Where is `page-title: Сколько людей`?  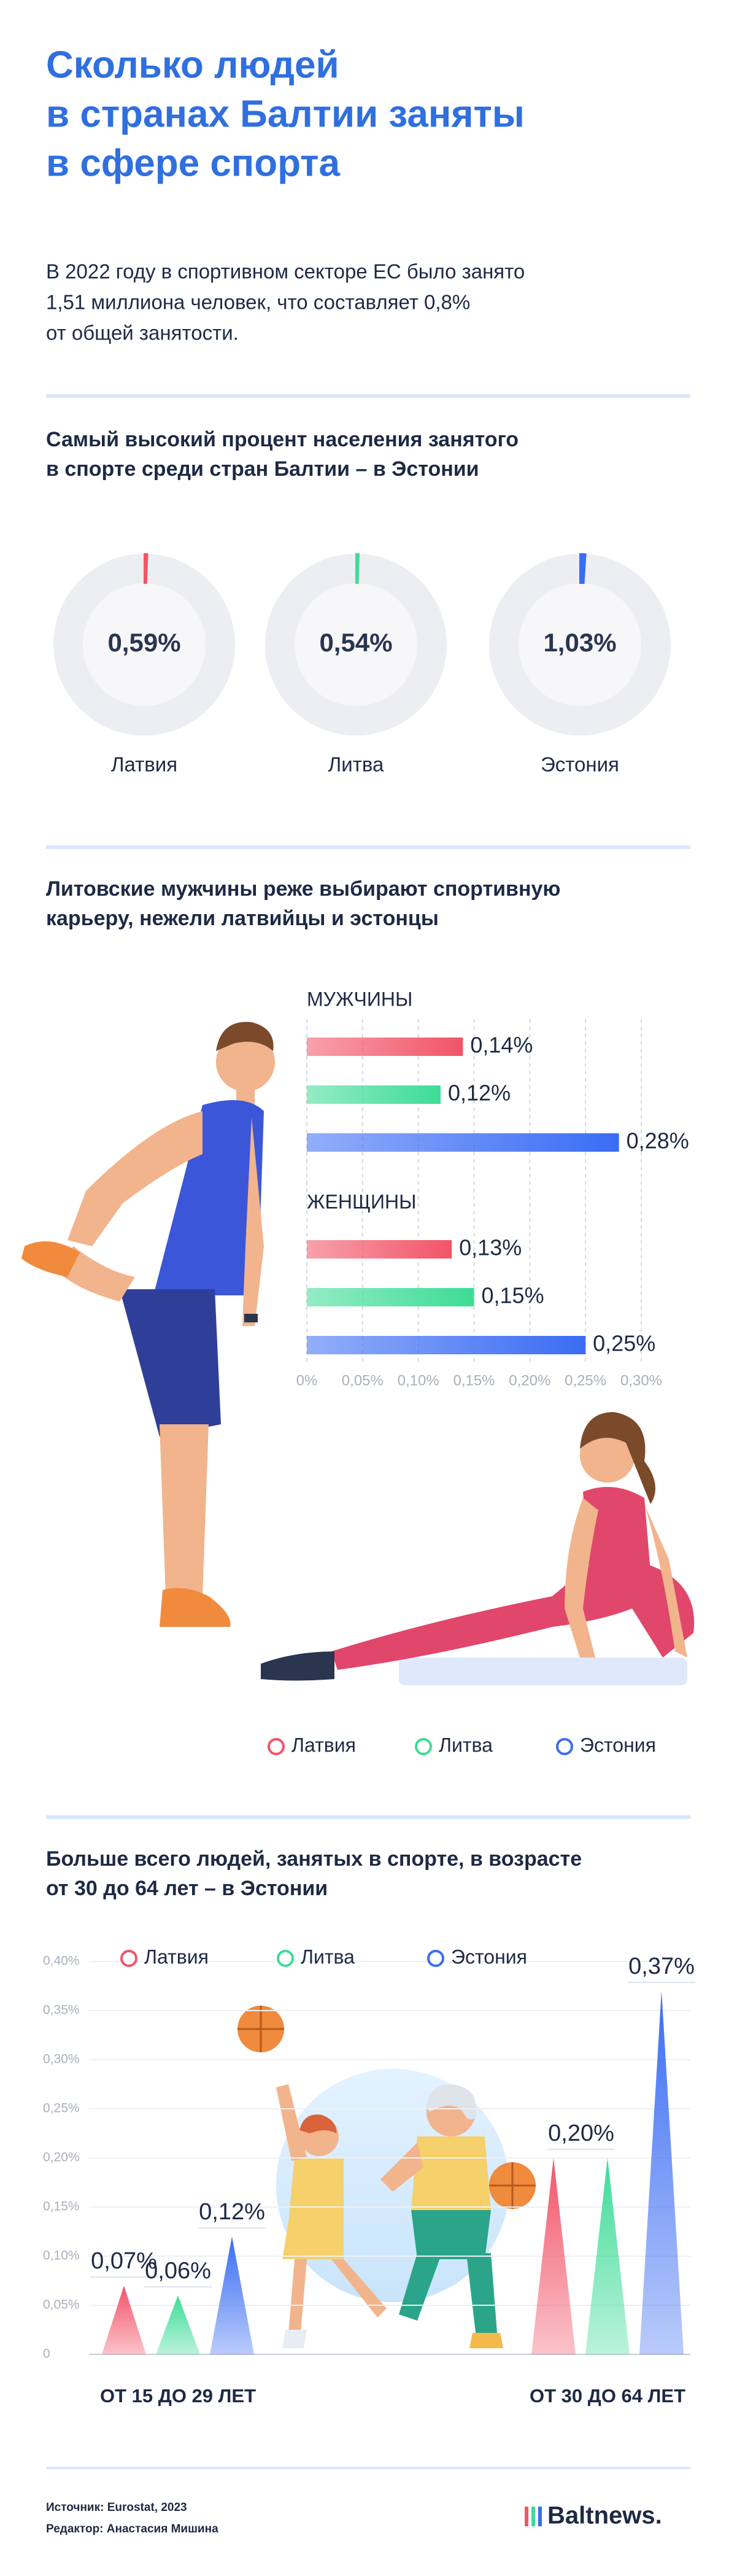
page-title: Сколько людей is located at coordinates (192, 65).